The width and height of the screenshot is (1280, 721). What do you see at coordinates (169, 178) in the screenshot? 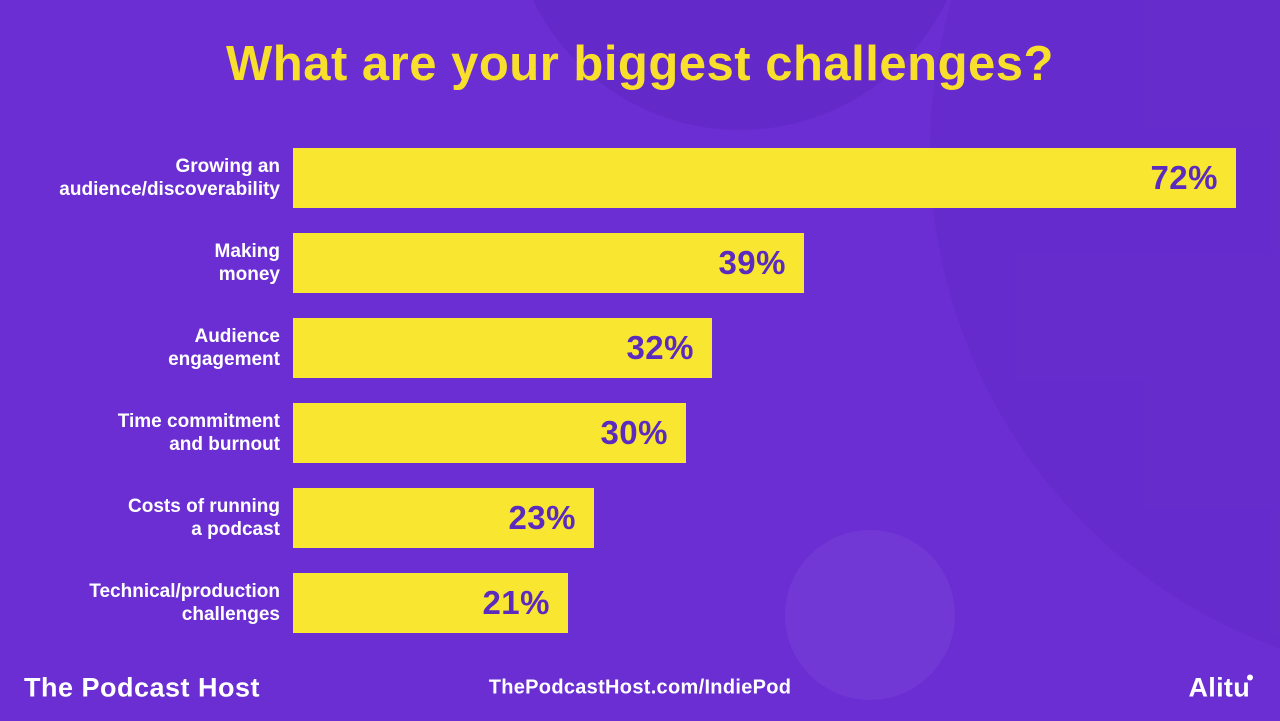
I see `bar-label: Growing an audience/discoverability` at bounding box center [169, 178].